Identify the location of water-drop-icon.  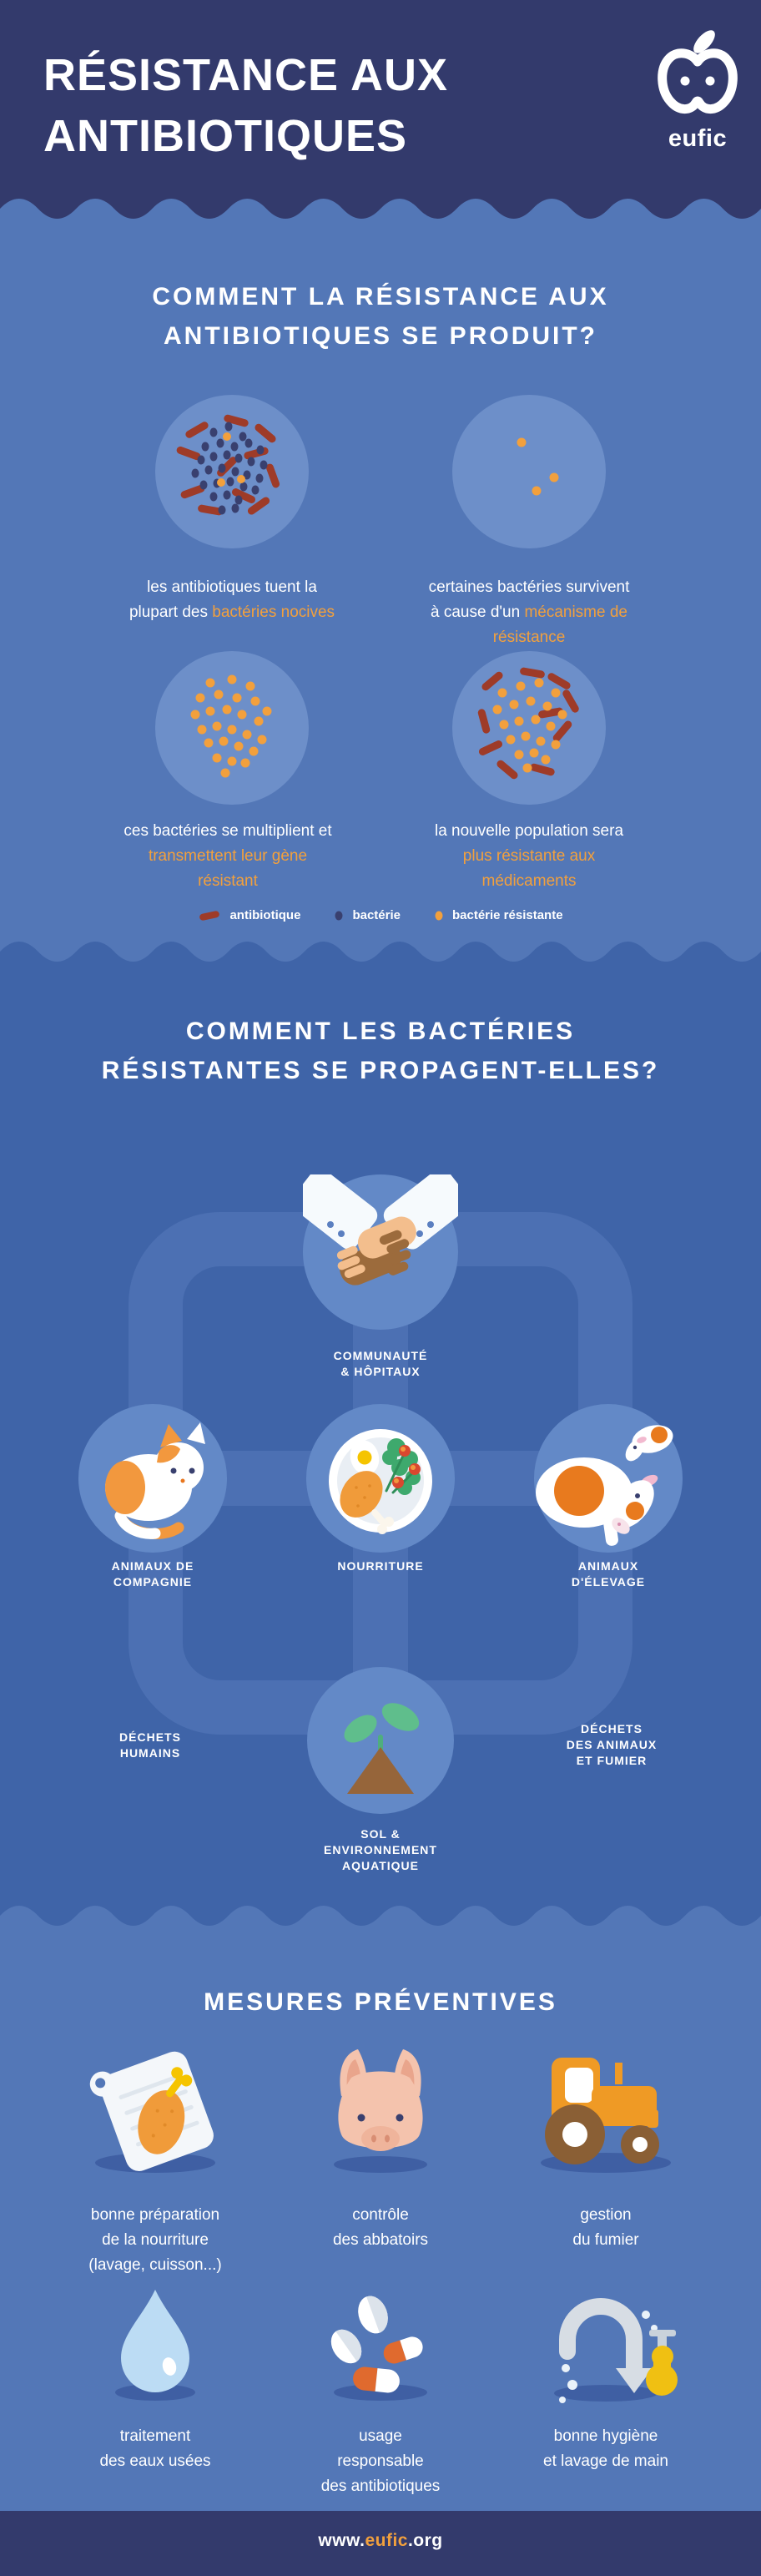
(155, 2345).